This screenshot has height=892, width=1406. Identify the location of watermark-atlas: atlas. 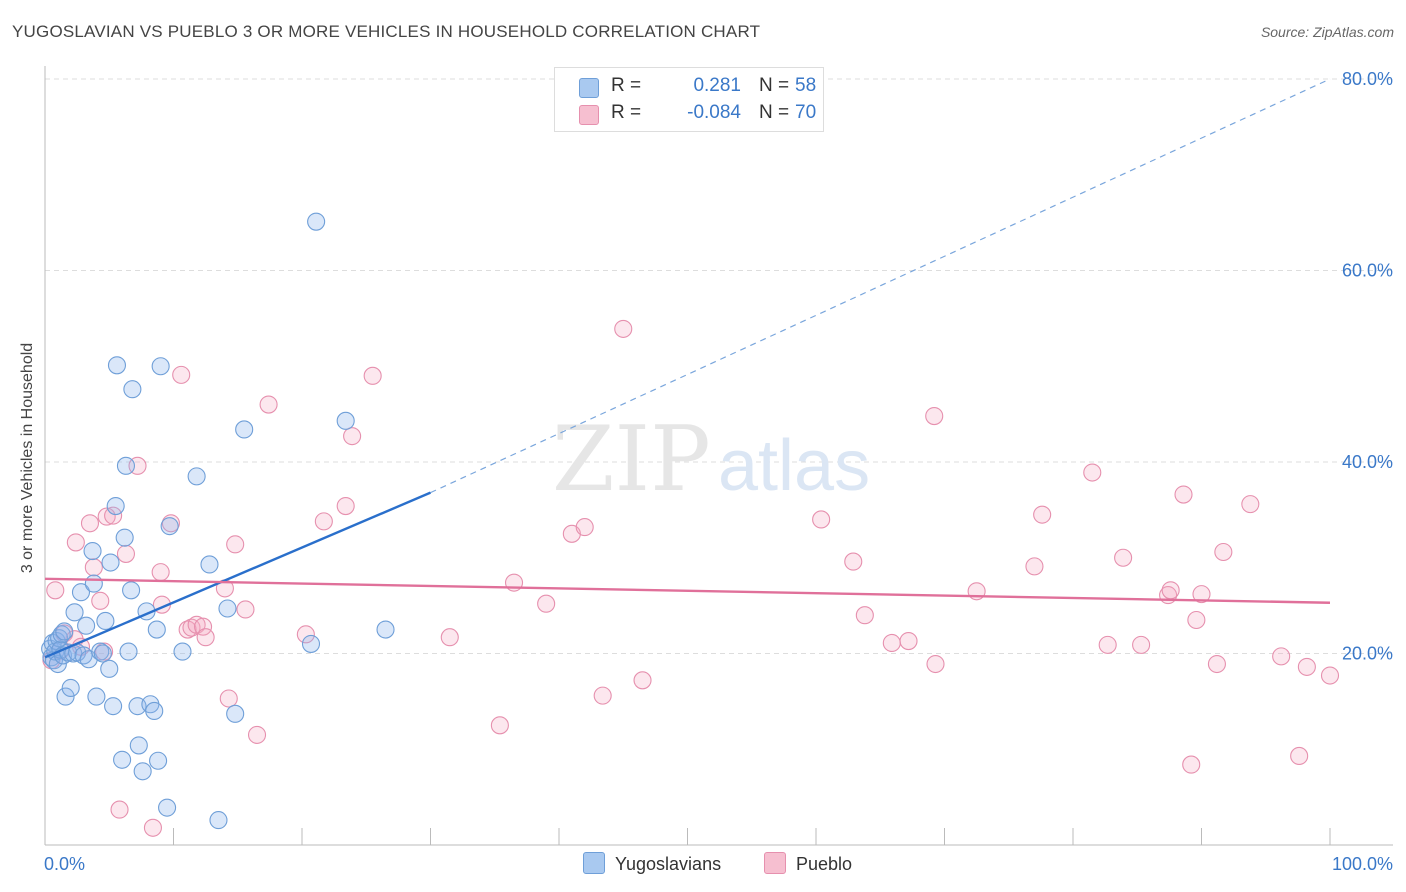
(794, 466).